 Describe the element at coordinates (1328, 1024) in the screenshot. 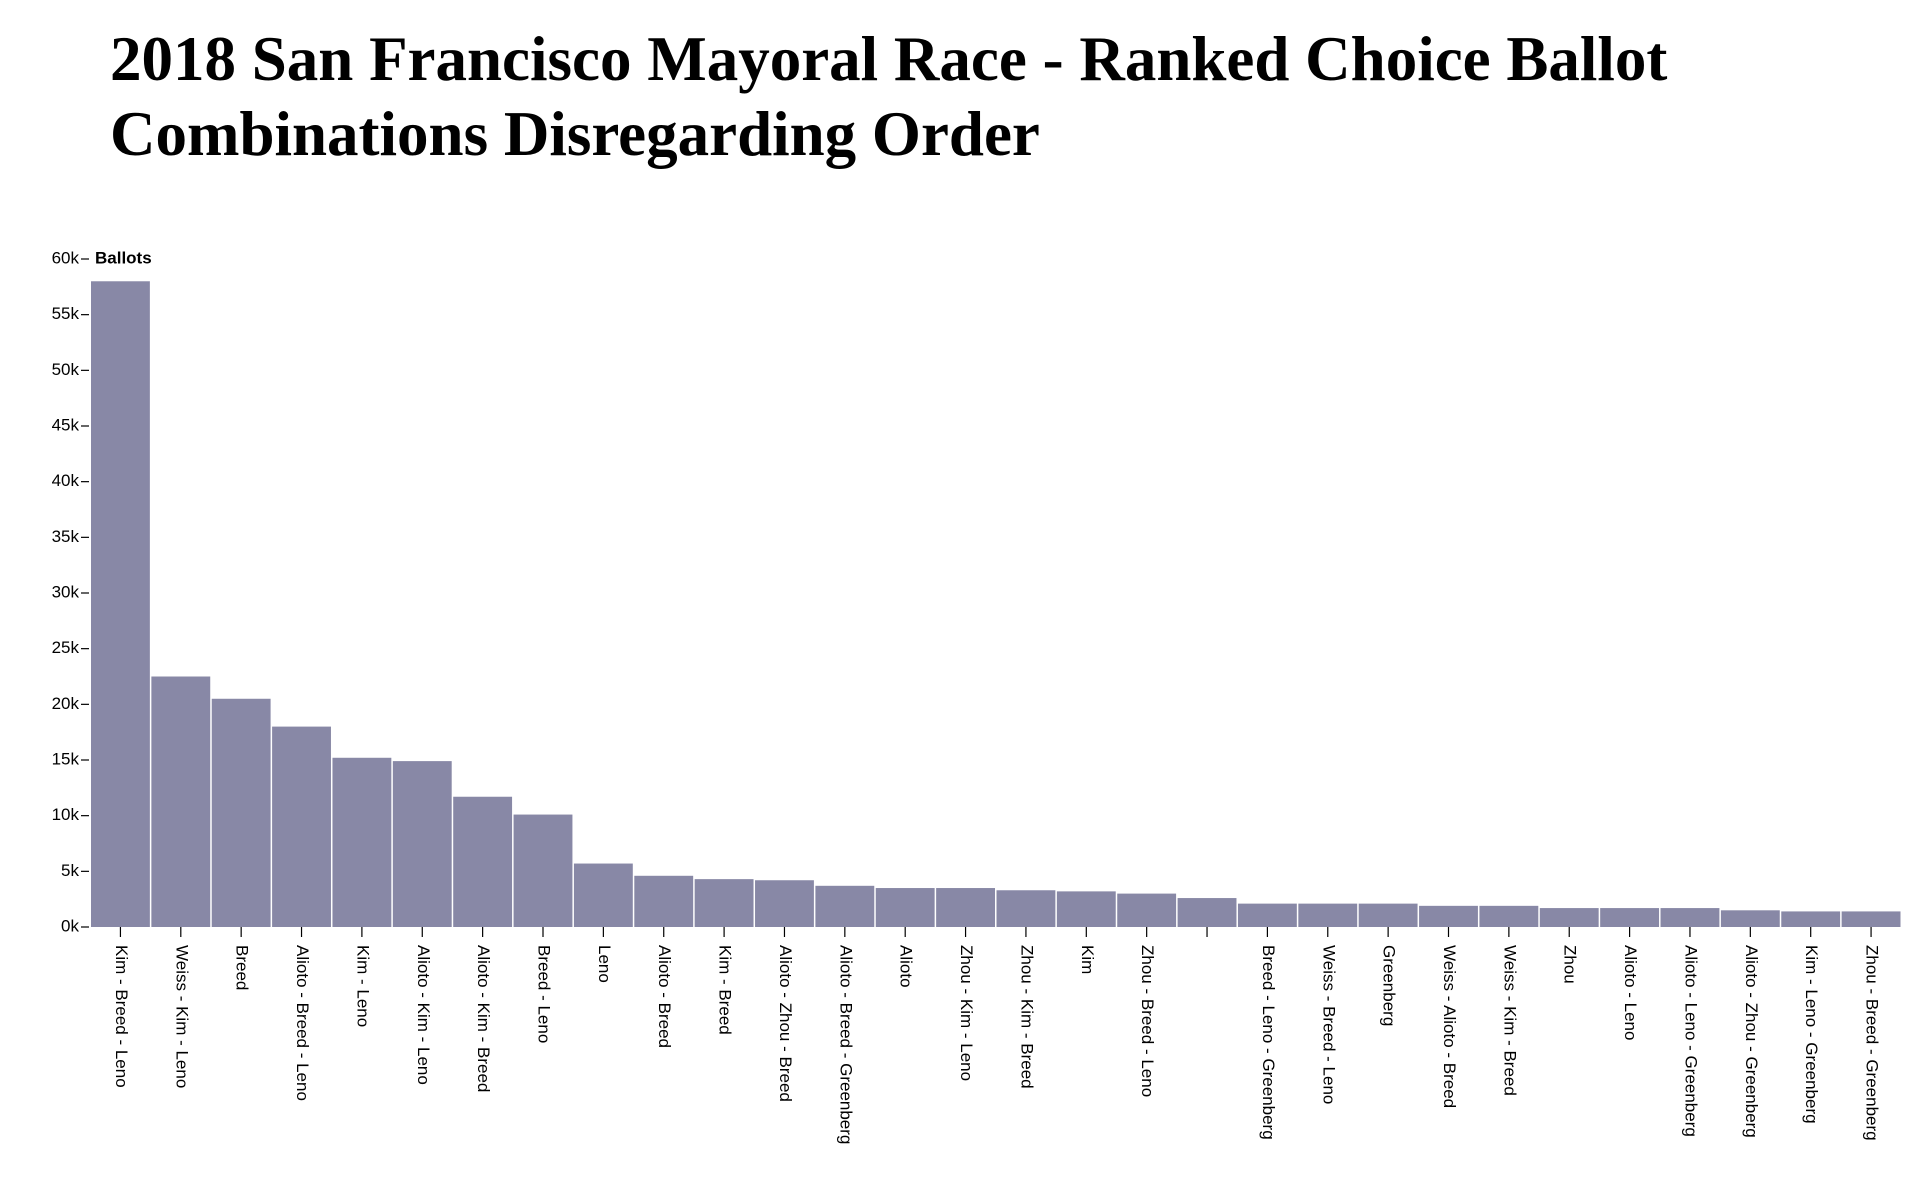

I see `x-tick-label: Weiss - Breed - Leno` at that location.